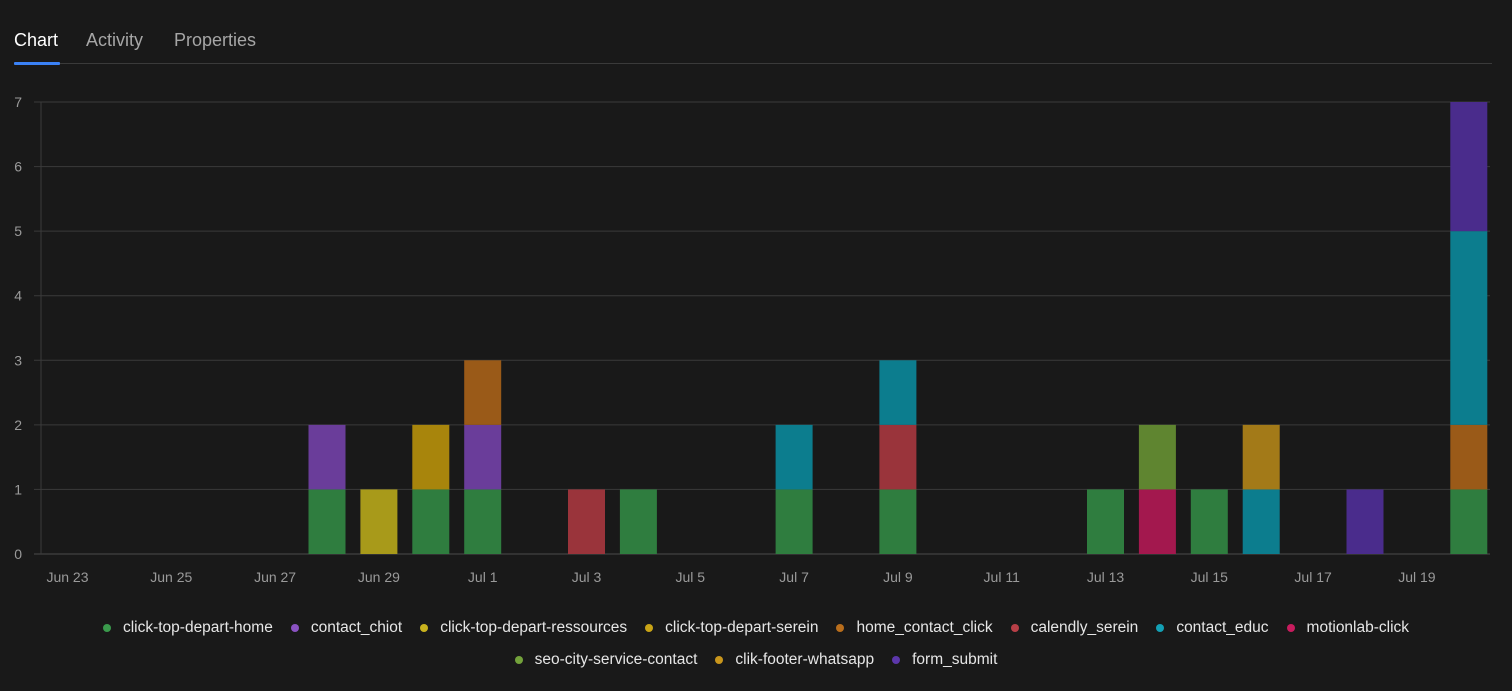 The height and width of the screenshot is (691, 1512). Describe the element at coordinates (483, 577) in the screenshot. I see `x-tick-label: Jul 1` at that location.